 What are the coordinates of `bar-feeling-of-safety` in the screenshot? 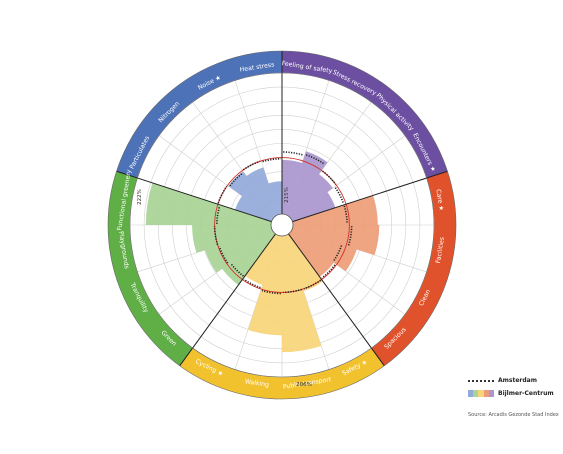 It's located at (292, 187).